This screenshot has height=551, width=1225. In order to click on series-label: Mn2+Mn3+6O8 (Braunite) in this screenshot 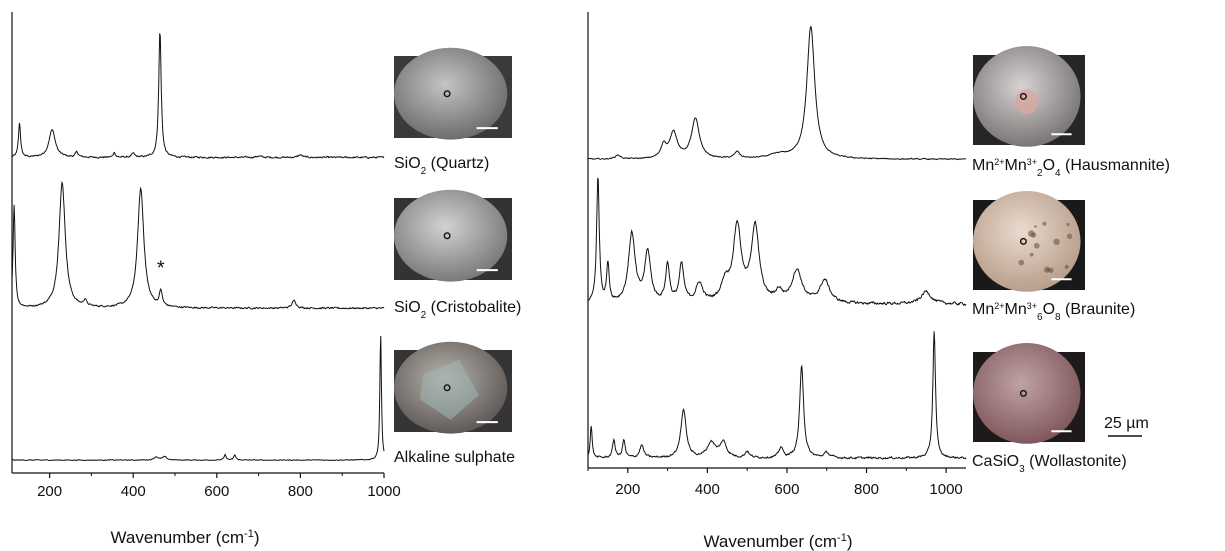, I will do `click(1053, 312)`.